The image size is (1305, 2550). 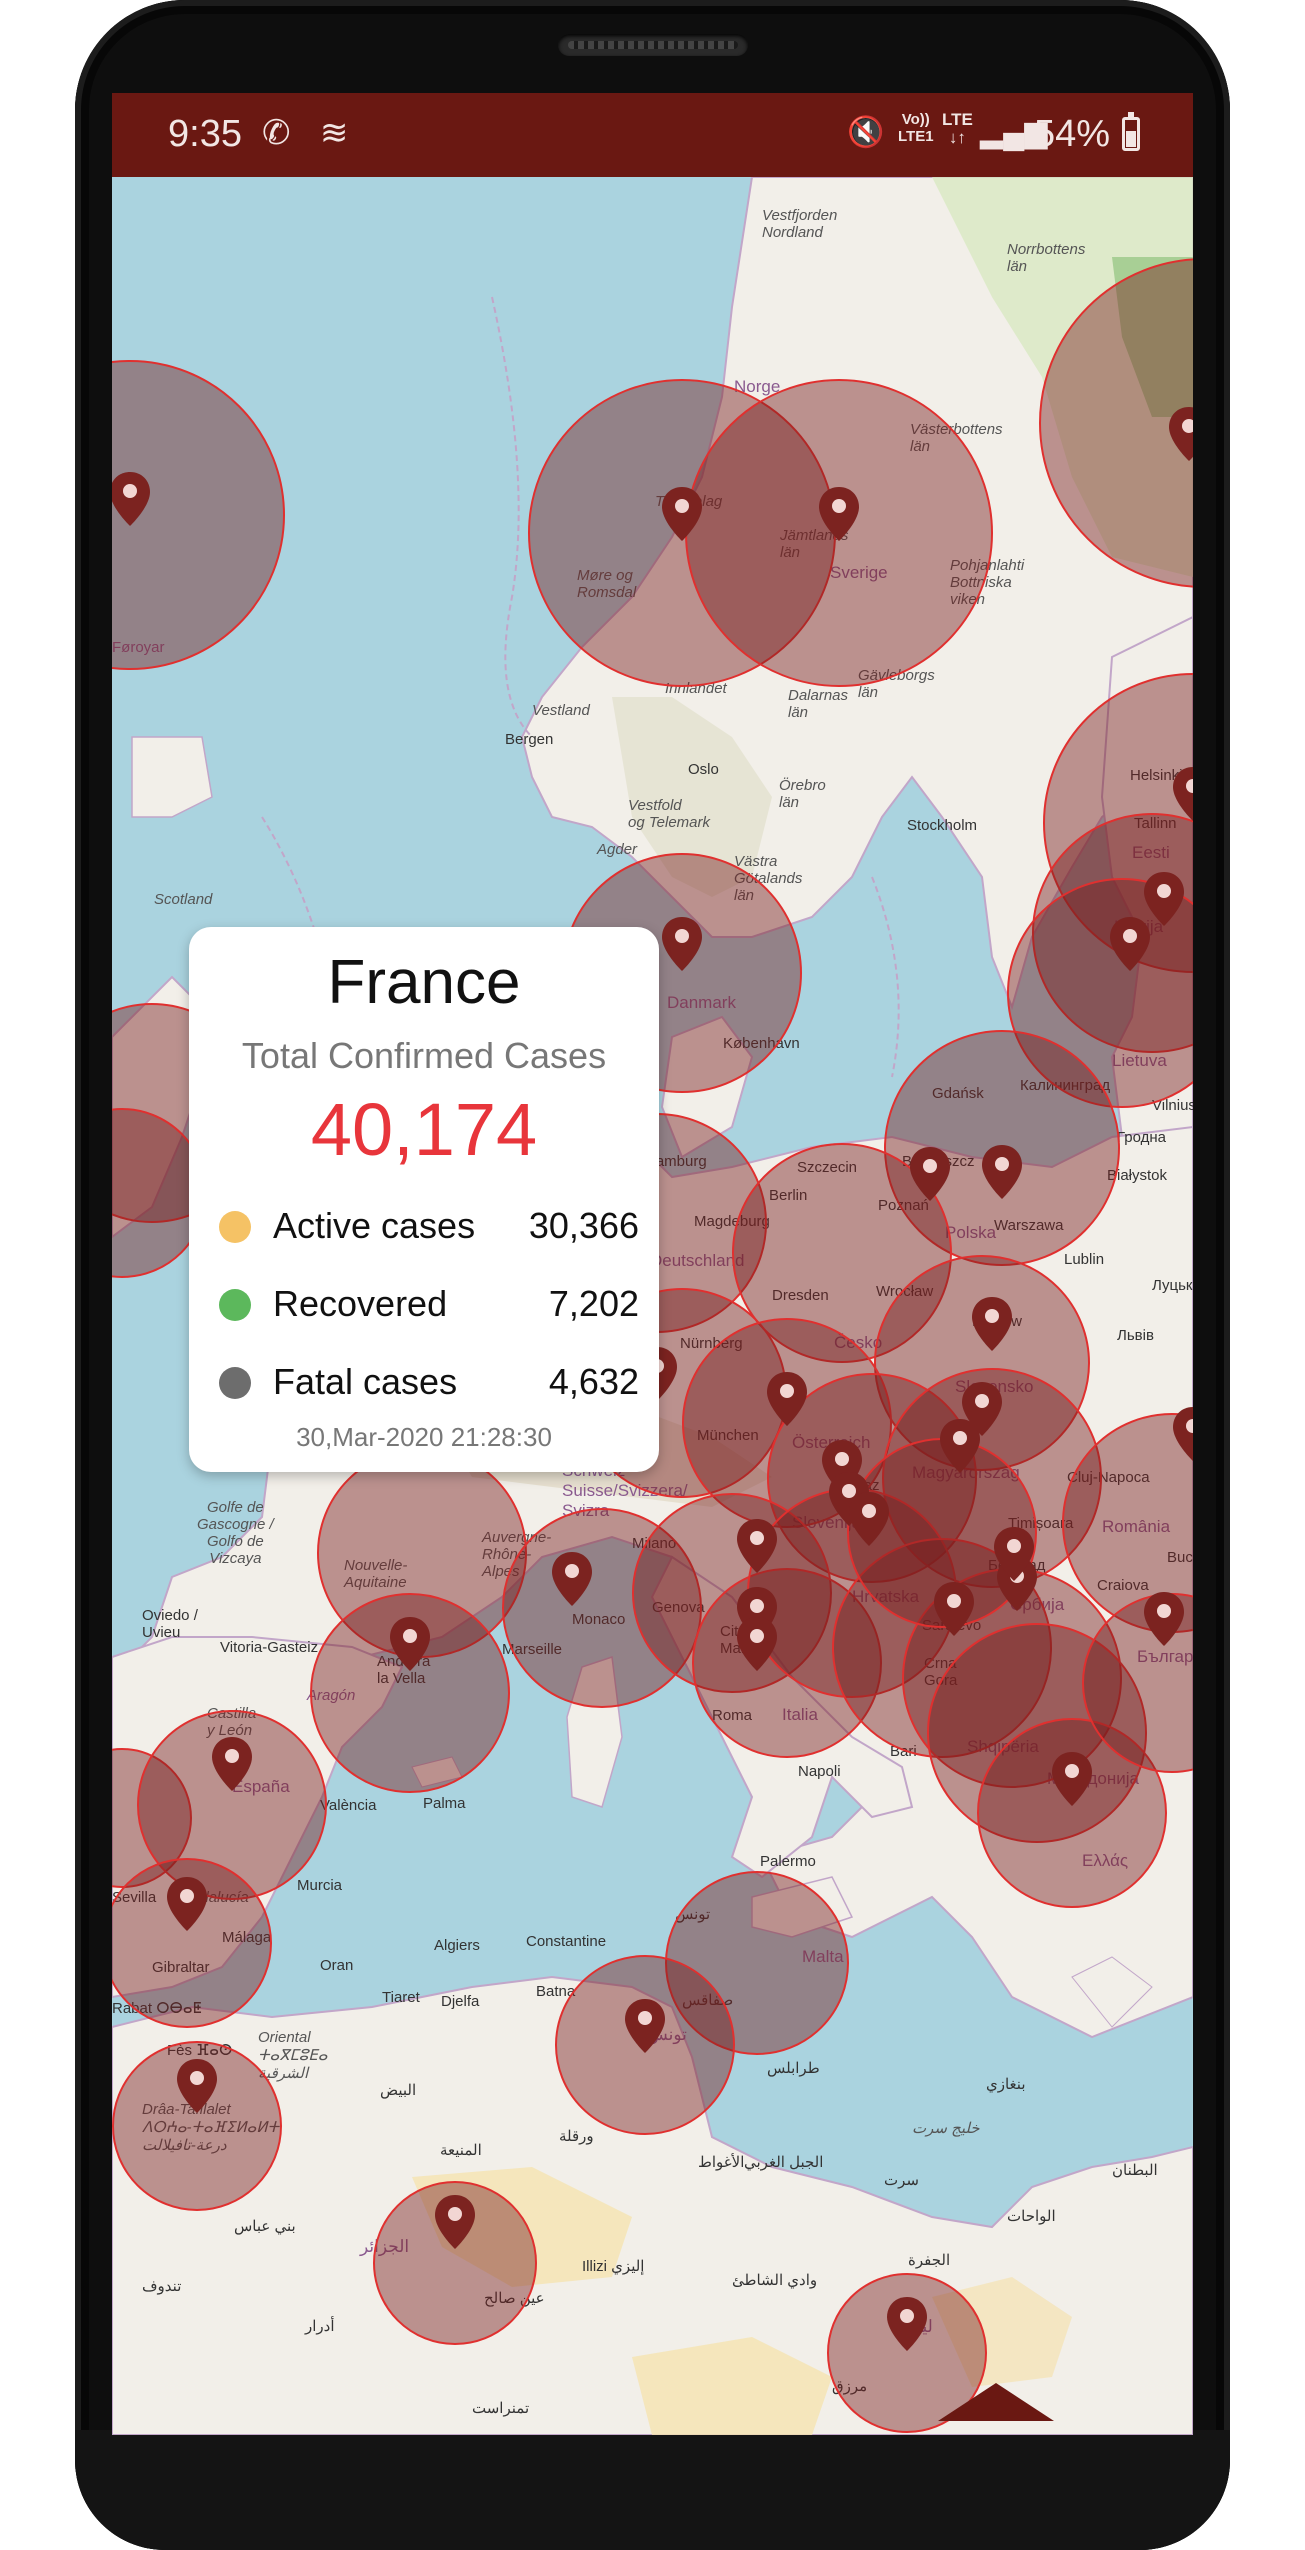 What do you see at coordinates (444, 1803) in the screenshot?
I see `map-label-palma: Palma` at bounding box center [444, 1803].